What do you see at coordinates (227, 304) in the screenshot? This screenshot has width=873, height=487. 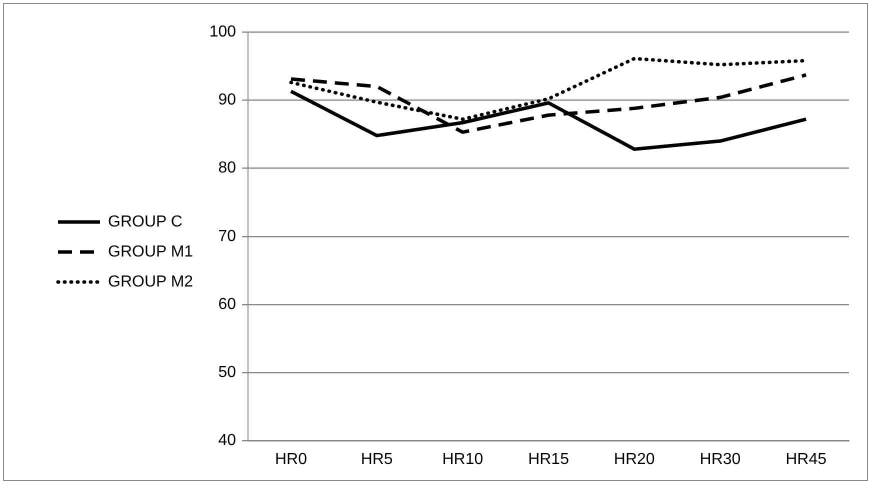 I see `y-tick-label: 60` at bounding box center [227, 304].